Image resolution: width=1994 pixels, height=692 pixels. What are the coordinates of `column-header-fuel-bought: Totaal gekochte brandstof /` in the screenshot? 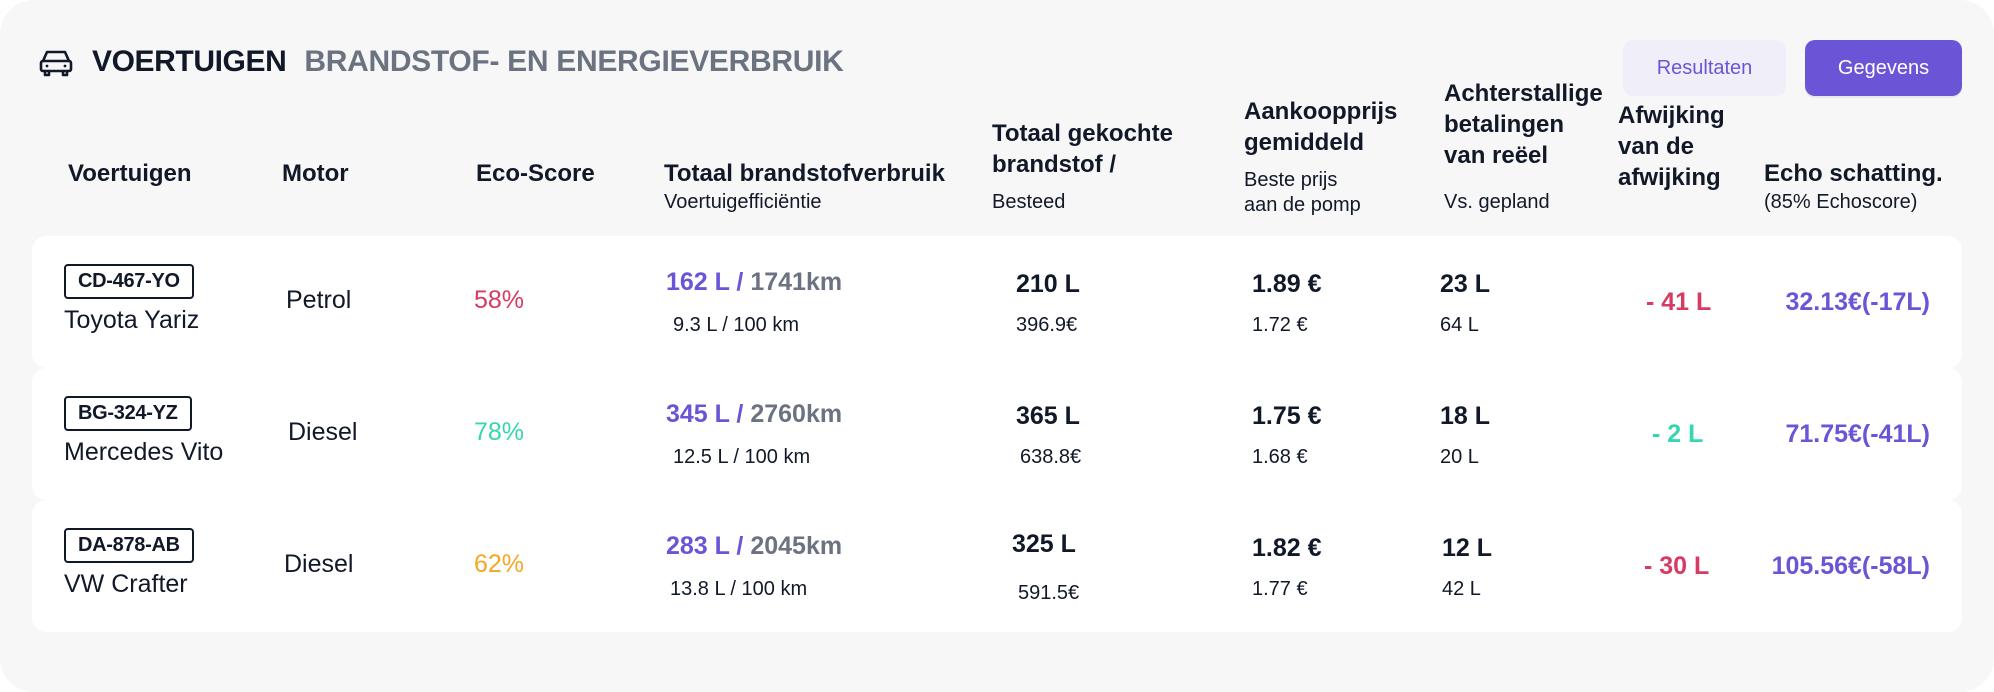 It's located at (1082, 149).